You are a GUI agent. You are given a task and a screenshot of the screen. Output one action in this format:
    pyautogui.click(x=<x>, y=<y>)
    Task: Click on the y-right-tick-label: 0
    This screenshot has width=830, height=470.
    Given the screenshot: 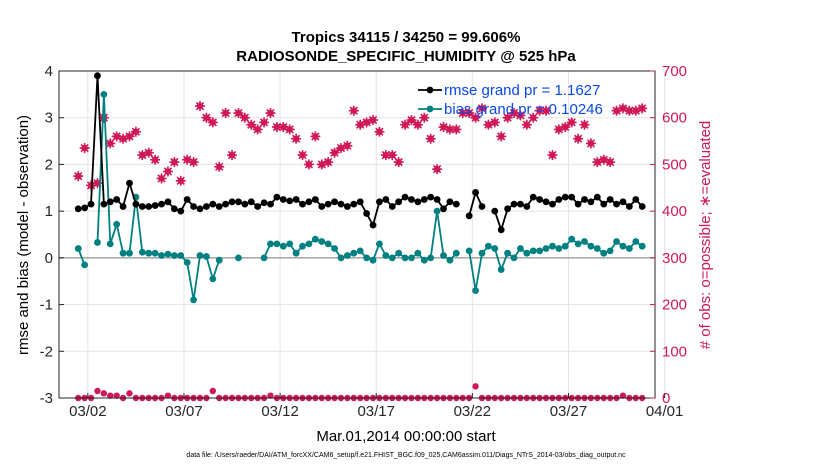 What is the action you would take?
    pyautogui.click(x=666, y=398)
    